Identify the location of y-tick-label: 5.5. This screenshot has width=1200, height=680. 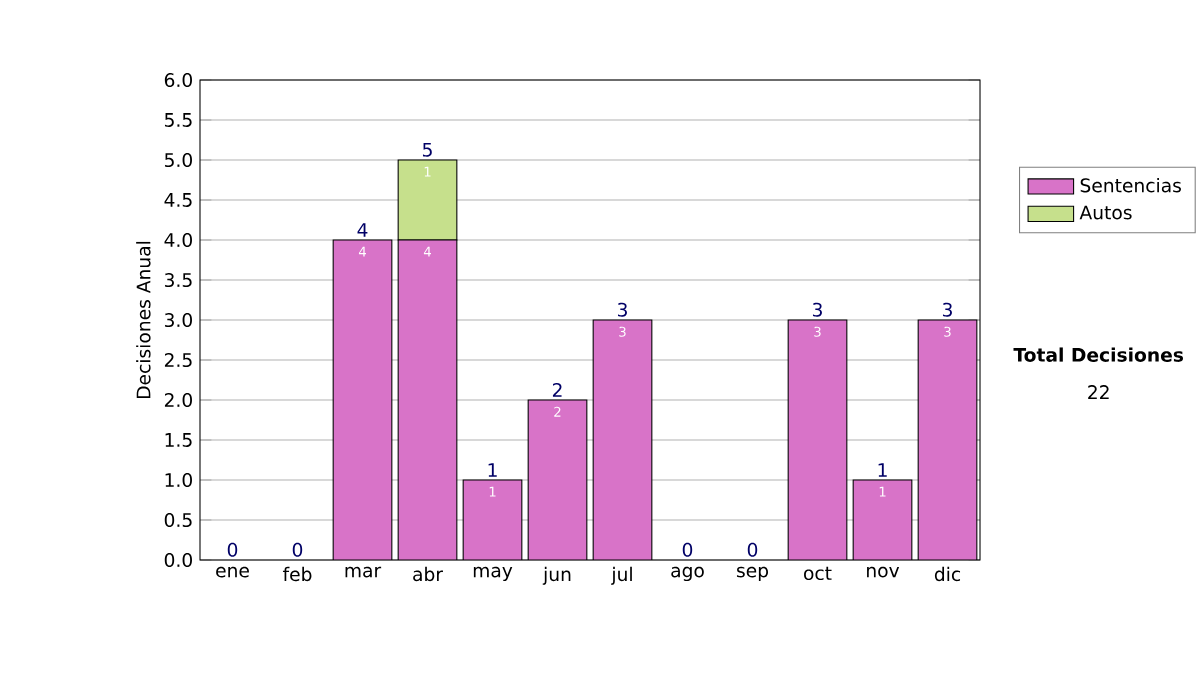
(178, 120).